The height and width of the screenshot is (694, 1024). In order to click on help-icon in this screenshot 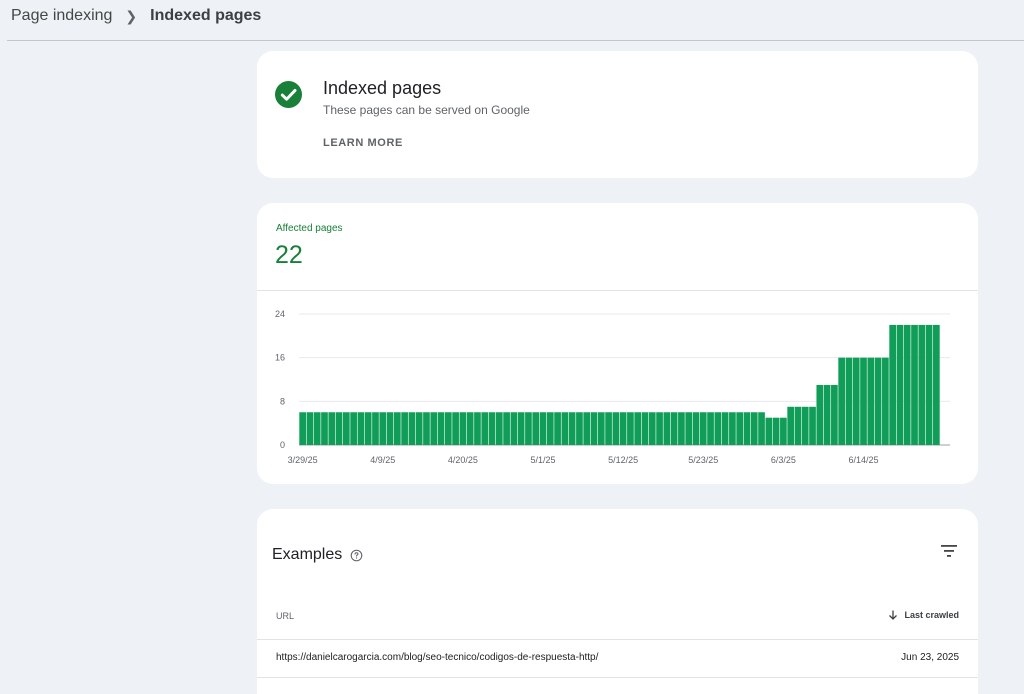, I will do `click(356, 555)`.